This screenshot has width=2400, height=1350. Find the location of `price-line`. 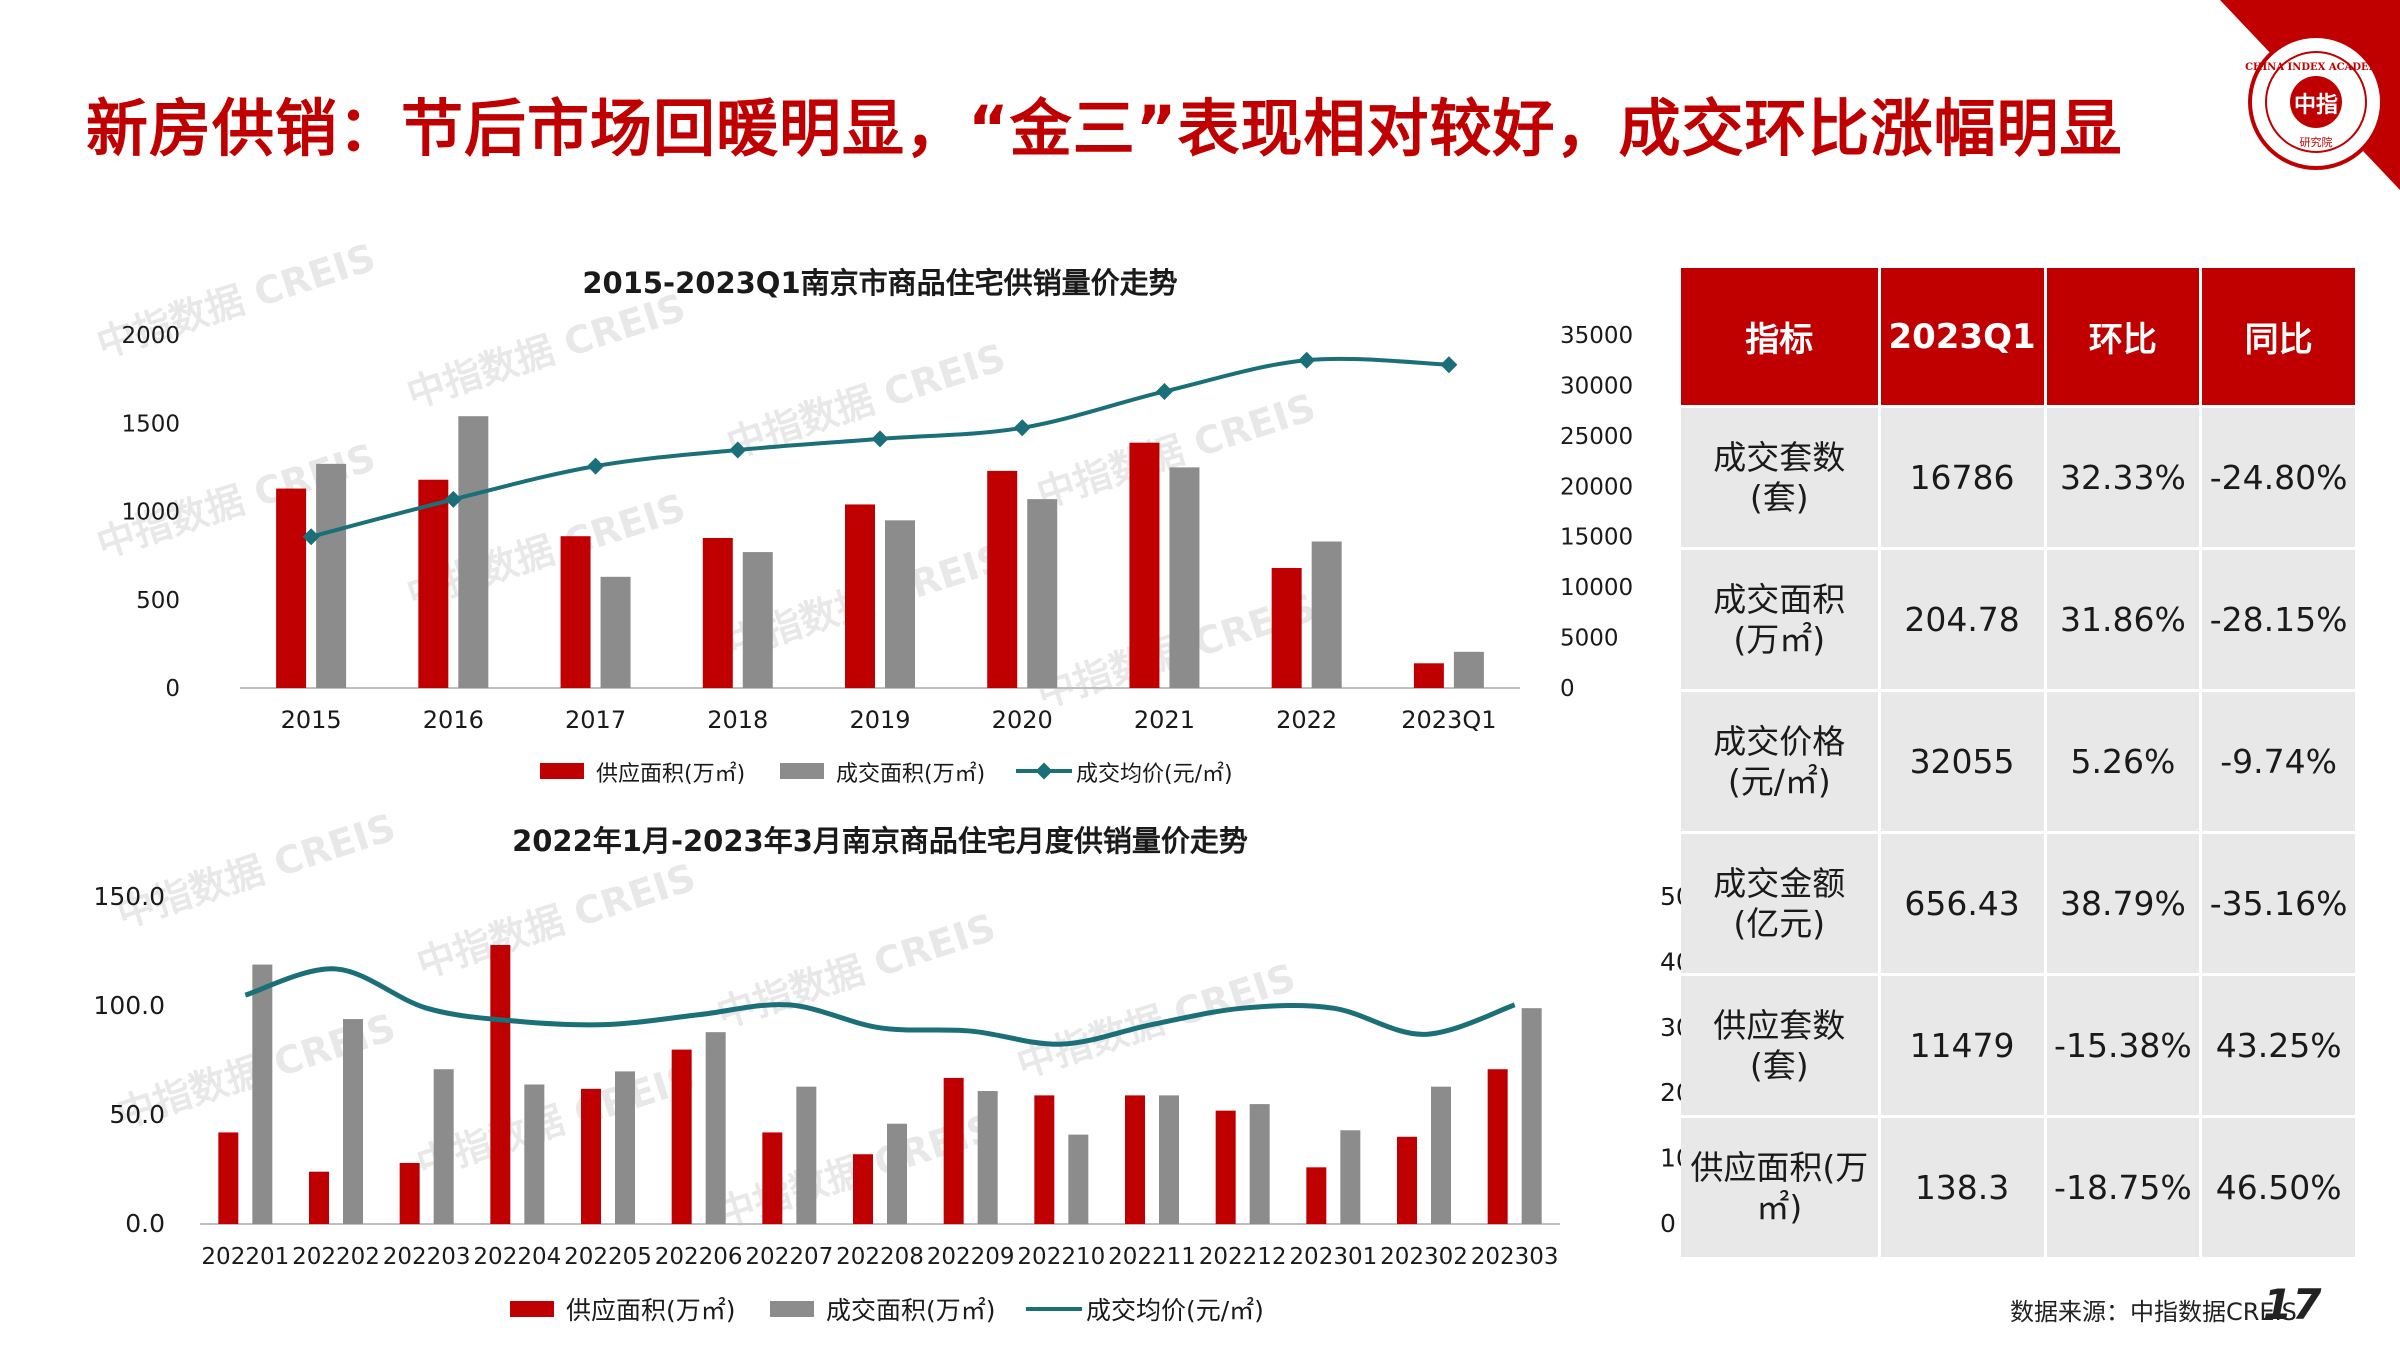

price-line is located at coordinates (880, 1006).